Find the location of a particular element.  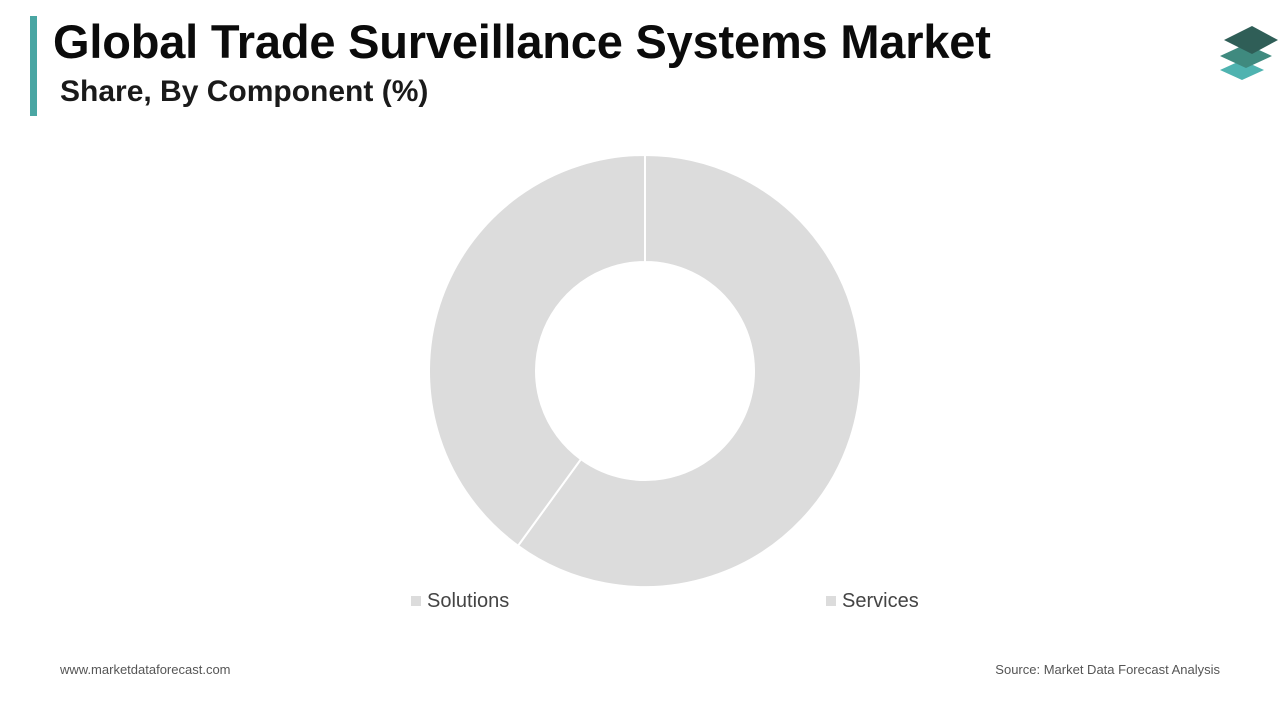

legend-item-services: Services is located at coordinates (872, 601).